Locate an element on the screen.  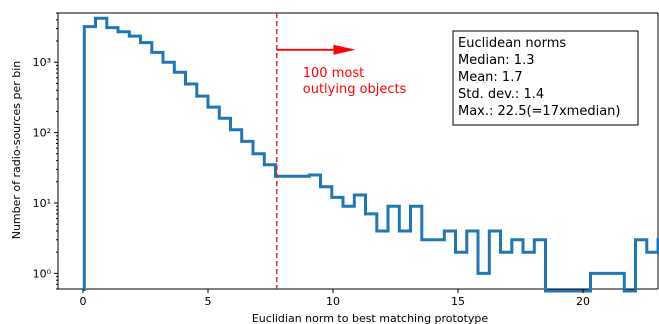
annotation-text: outlying objects is located at coordinates (355, 89).